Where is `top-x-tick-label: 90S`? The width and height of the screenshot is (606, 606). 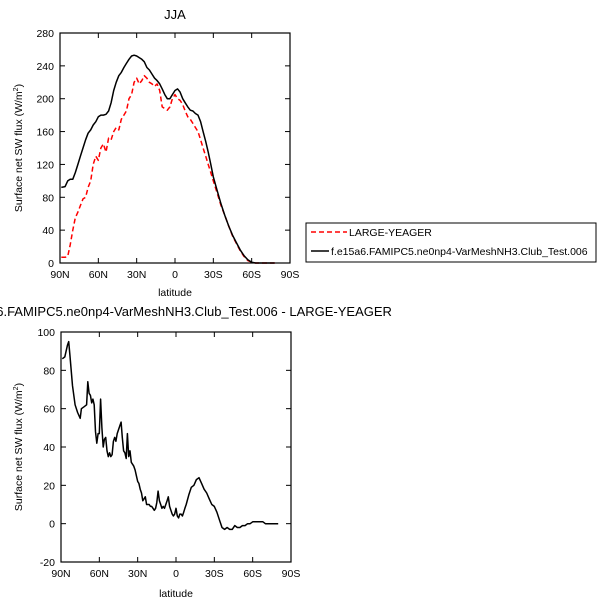
top-x-tick-label: 90S is located at coordinates (290, 275).